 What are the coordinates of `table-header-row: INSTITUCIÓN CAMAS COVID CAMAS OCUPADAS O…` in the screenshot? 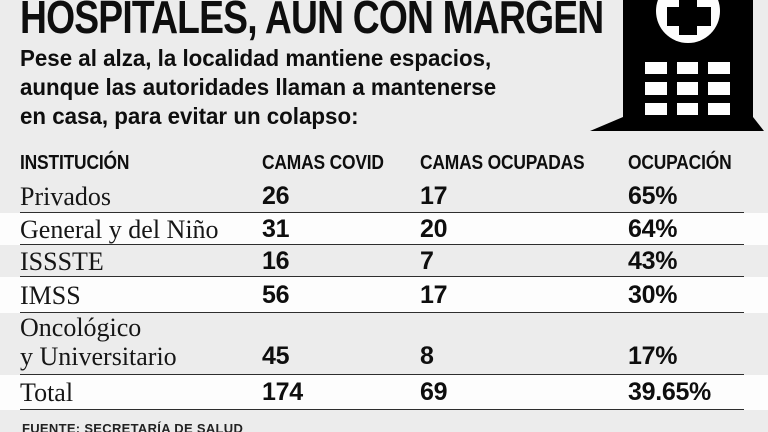 It's located at (384, 162).